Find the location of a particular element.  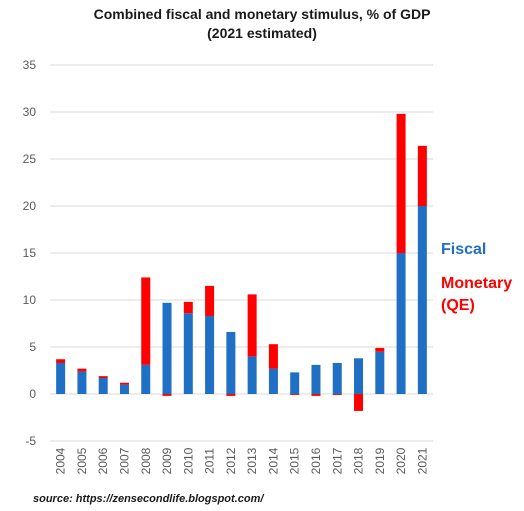

legend-fiscal: Fiscal is located at coordinates (464, 249).